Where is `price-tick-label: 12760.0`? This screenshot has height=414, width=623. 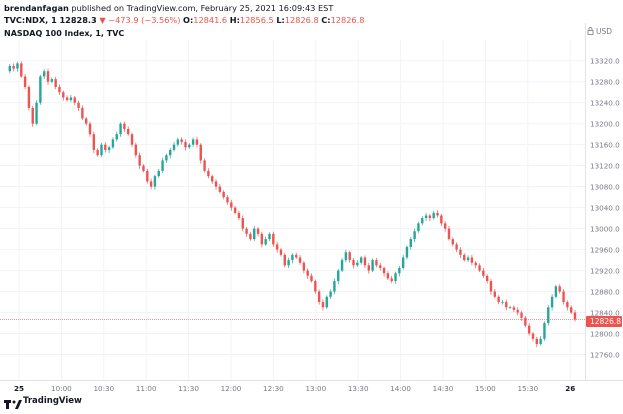
price-tick-label: 12760.0 is located at coordinates (605, 355).